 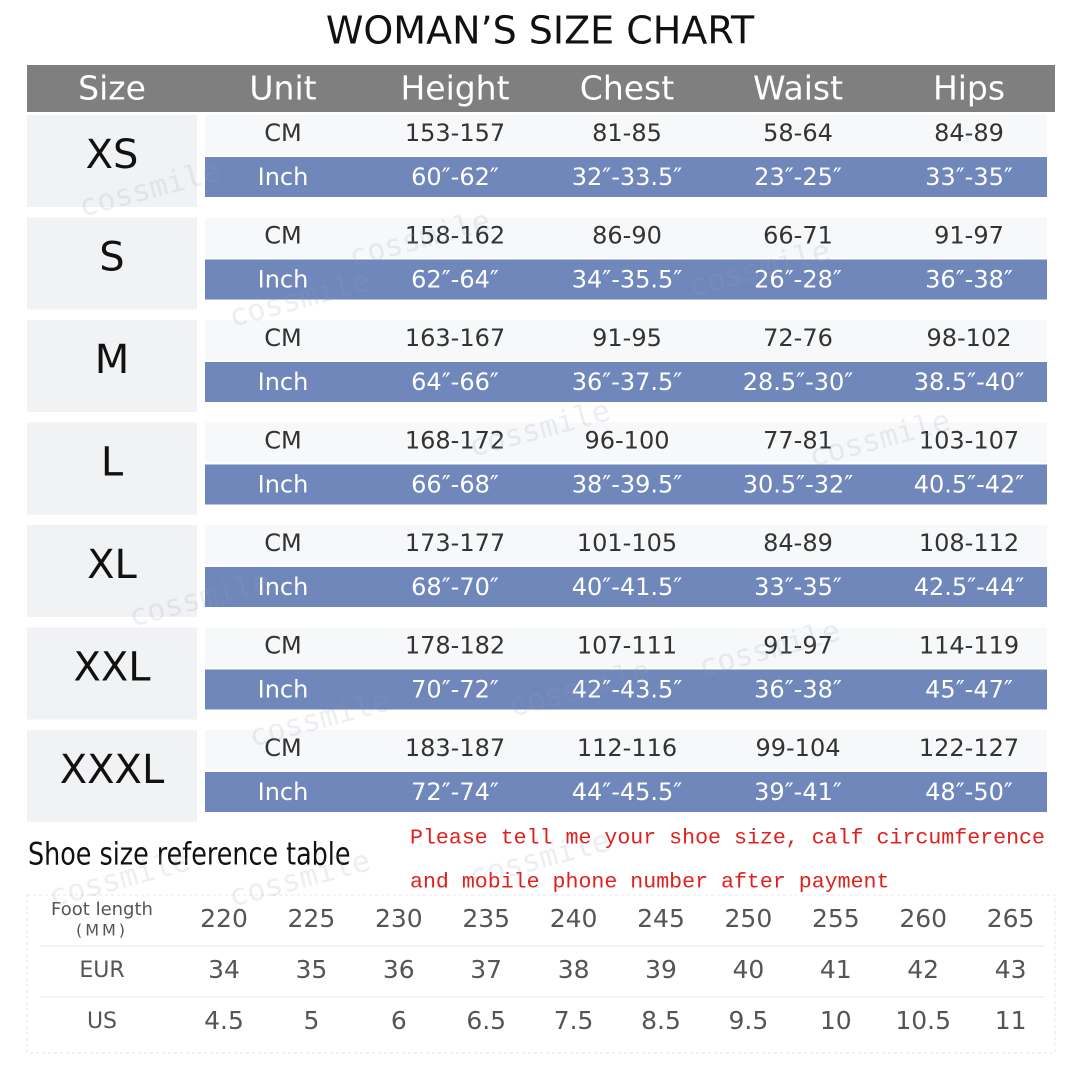 What do you see at coordinates (574, 1020) in the screenshot?
I see `shoe-value: 7.5` at bounding box center [574, 1020].